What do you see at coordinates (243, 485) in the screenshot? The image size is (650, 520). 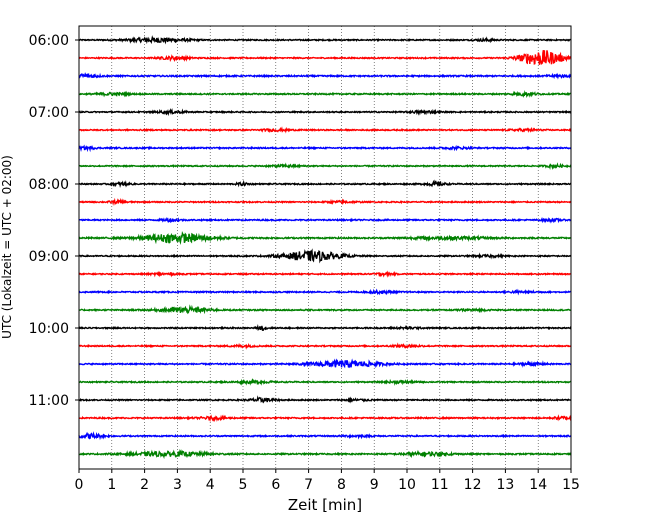 I see `x-tick-label-5: 5` at bounding box center [243, 485].